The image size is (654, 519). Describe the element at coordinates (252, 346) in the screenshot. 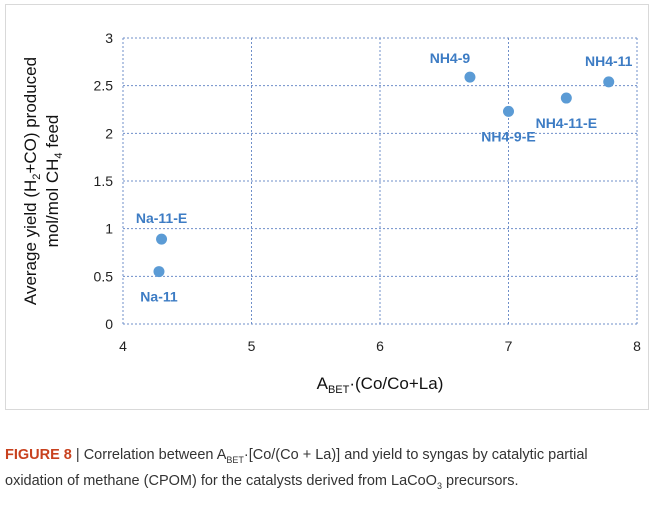

I see `x-tick-label: 5` at that location.